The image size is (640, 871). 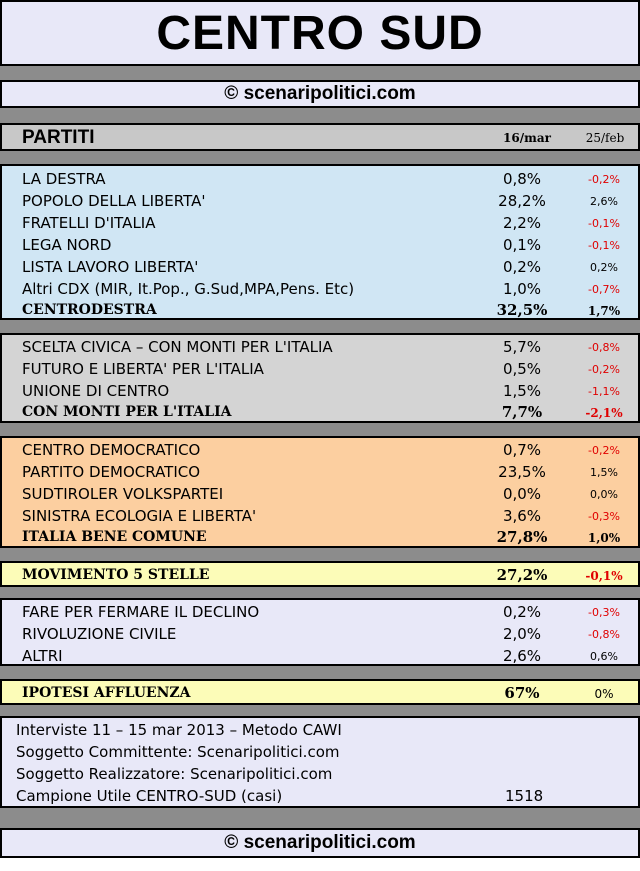 What do you see at coordinates (320, 223) in the screenshot?
I see `table-row: FRATELLI D'ITALIA 2,2% -0,1%` at bounding box center [320, 223].